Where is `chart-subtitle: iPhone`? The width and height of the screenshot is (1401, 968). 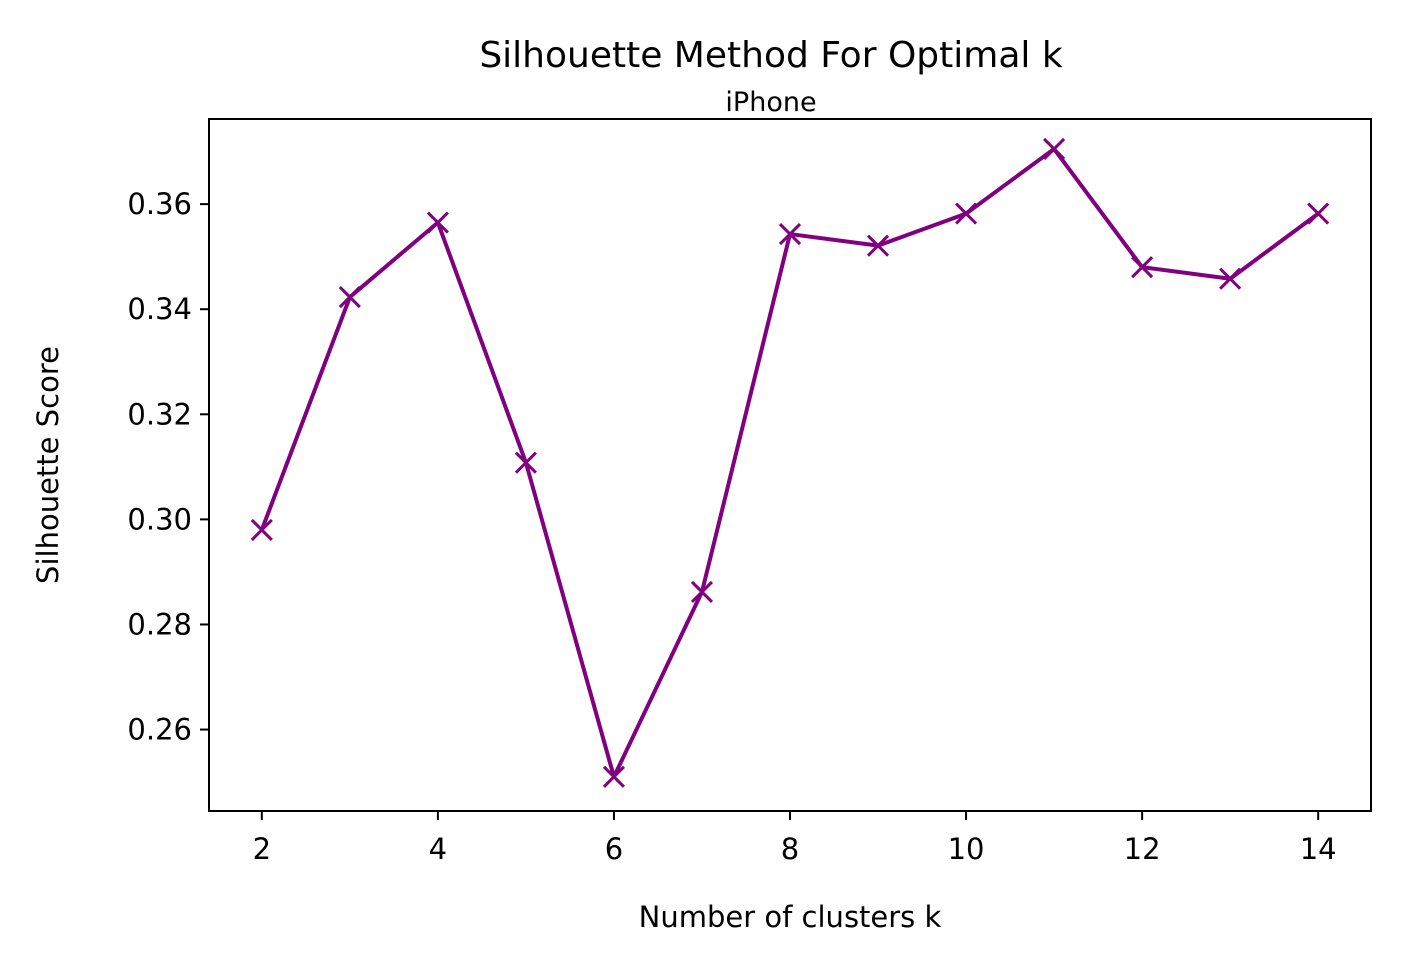
chart-subtitle: iPhone is located at coordinates (770, 102).